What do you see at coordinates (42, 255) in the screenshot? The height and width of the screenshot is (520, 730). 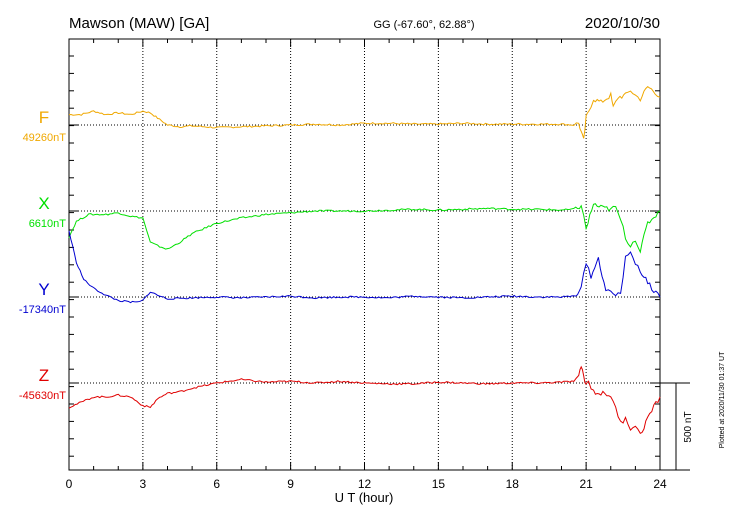 I see `component-labels: F 49260nT X 6610nT Y -17340nT Z -45630nT` at bounding box center [42, 255].